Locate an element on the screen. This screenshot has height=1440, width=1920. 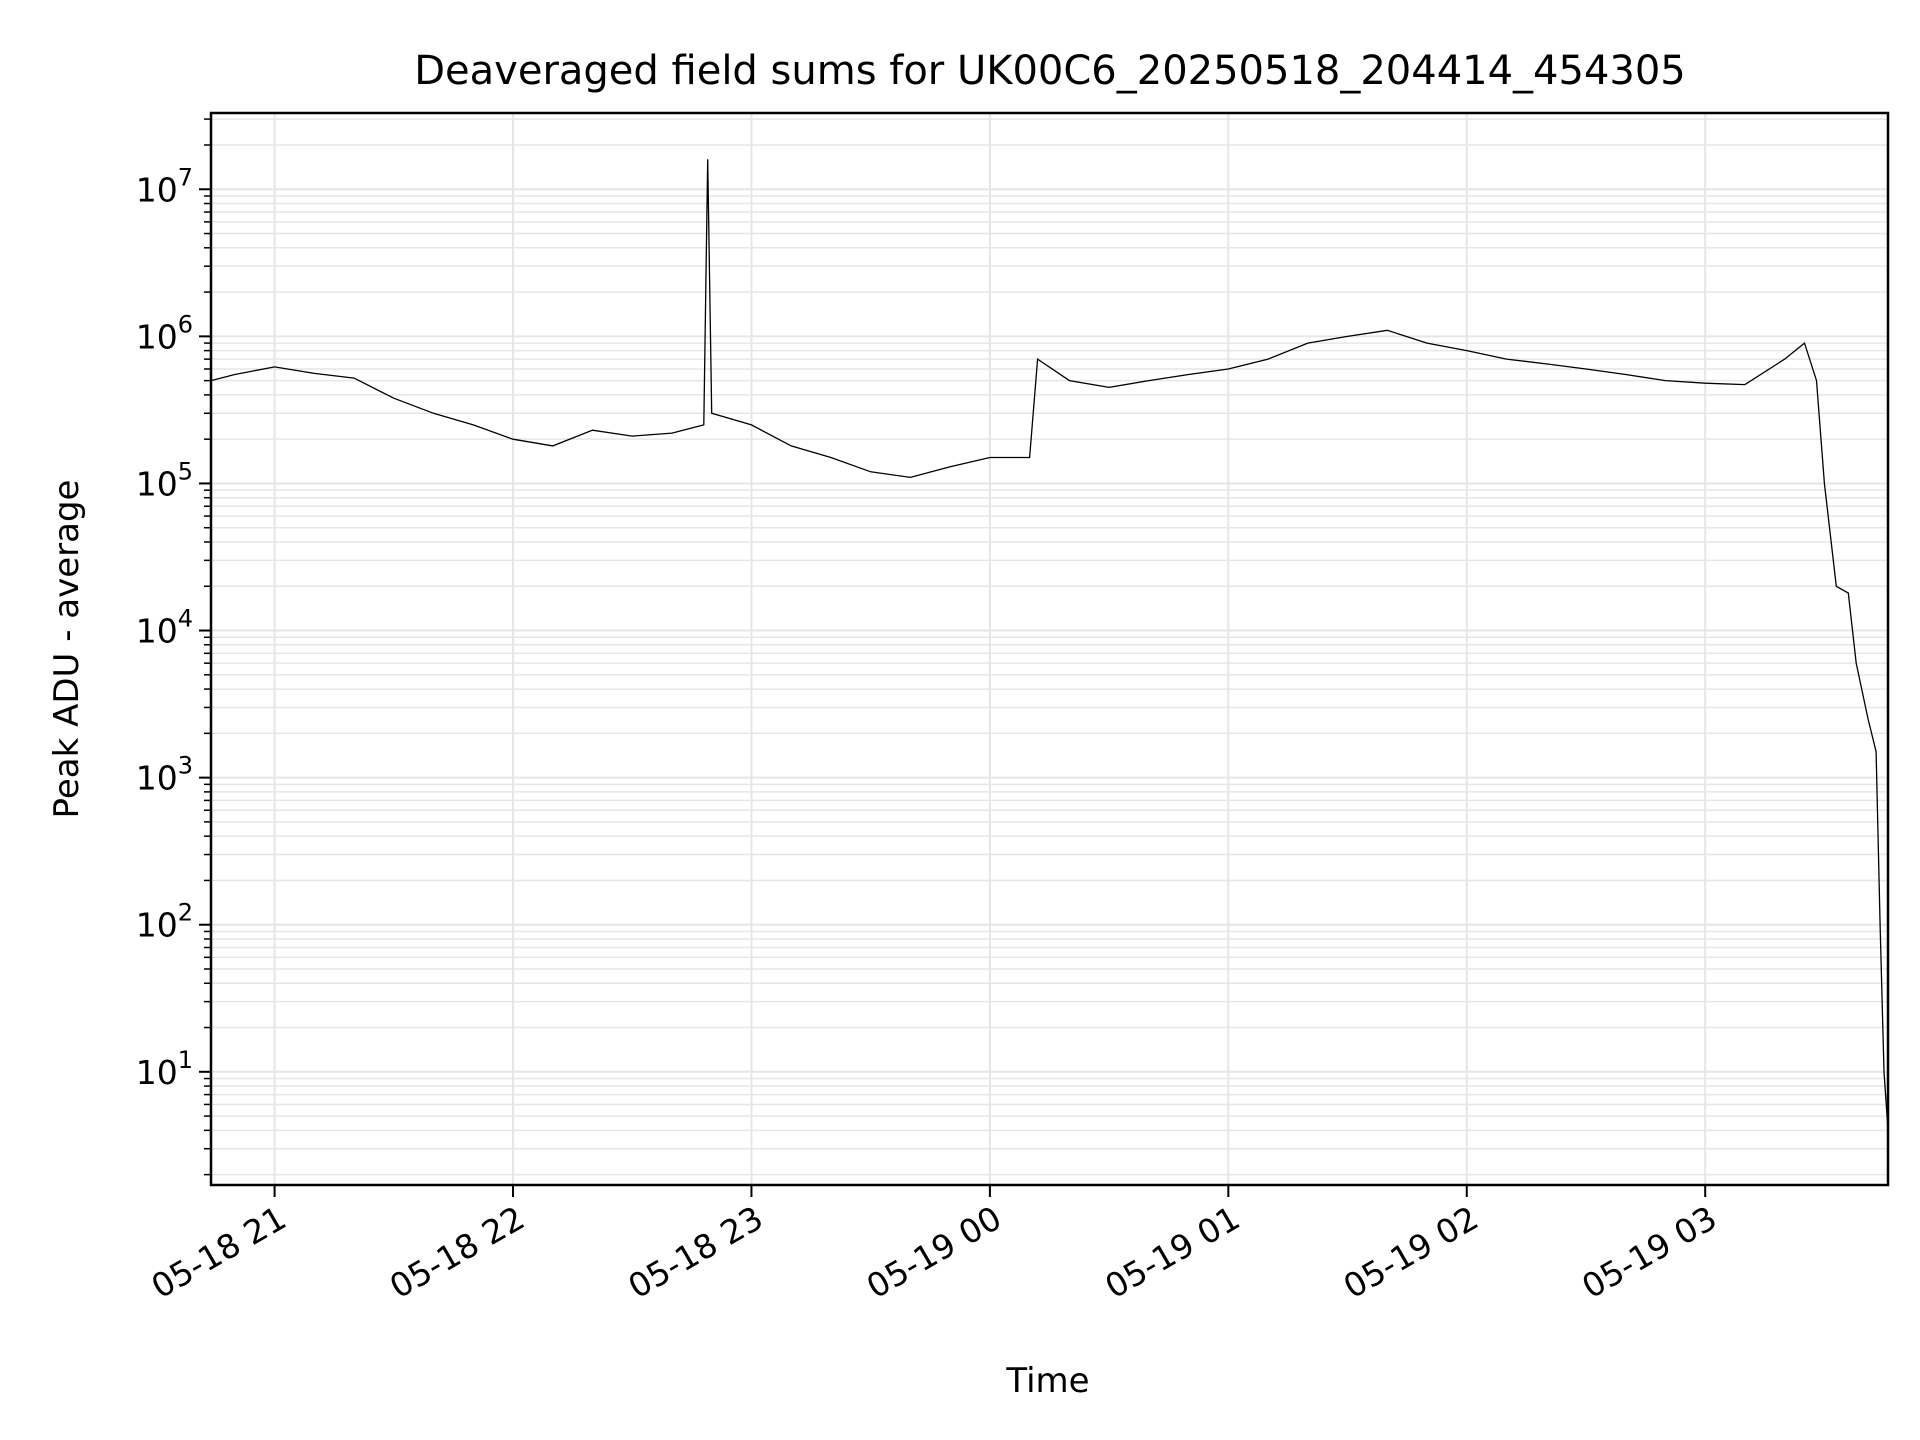
y-tick-label: 10⁵ is located at coordinates (164, 480).